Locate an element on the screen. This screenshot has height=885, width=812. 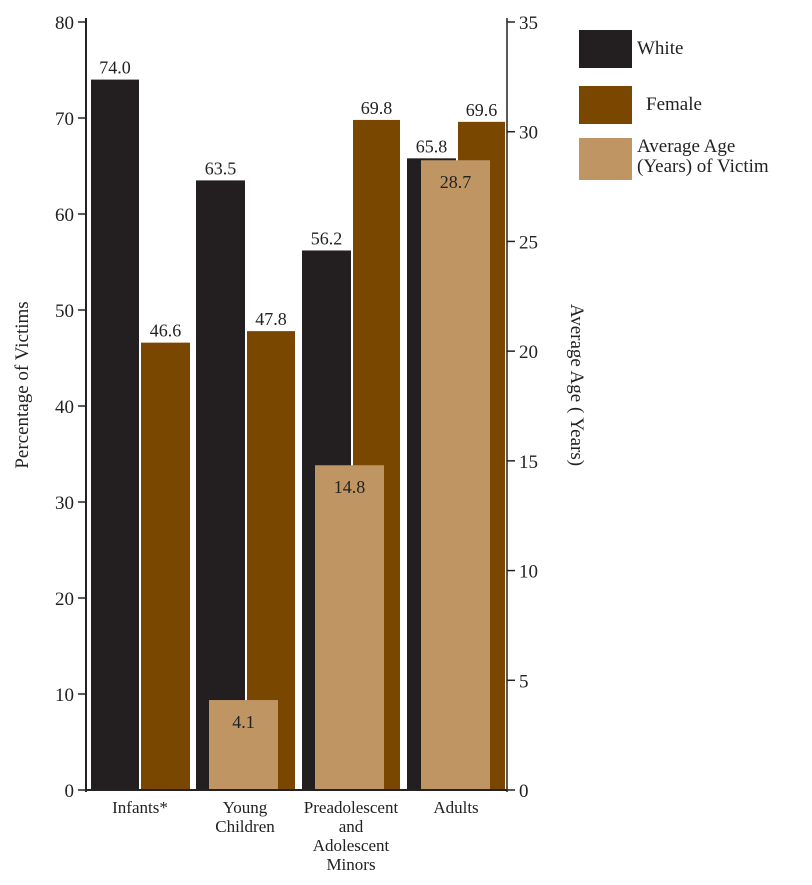
legend-label: Average Age (Years) of Victim is located at coordinates (703, 156).